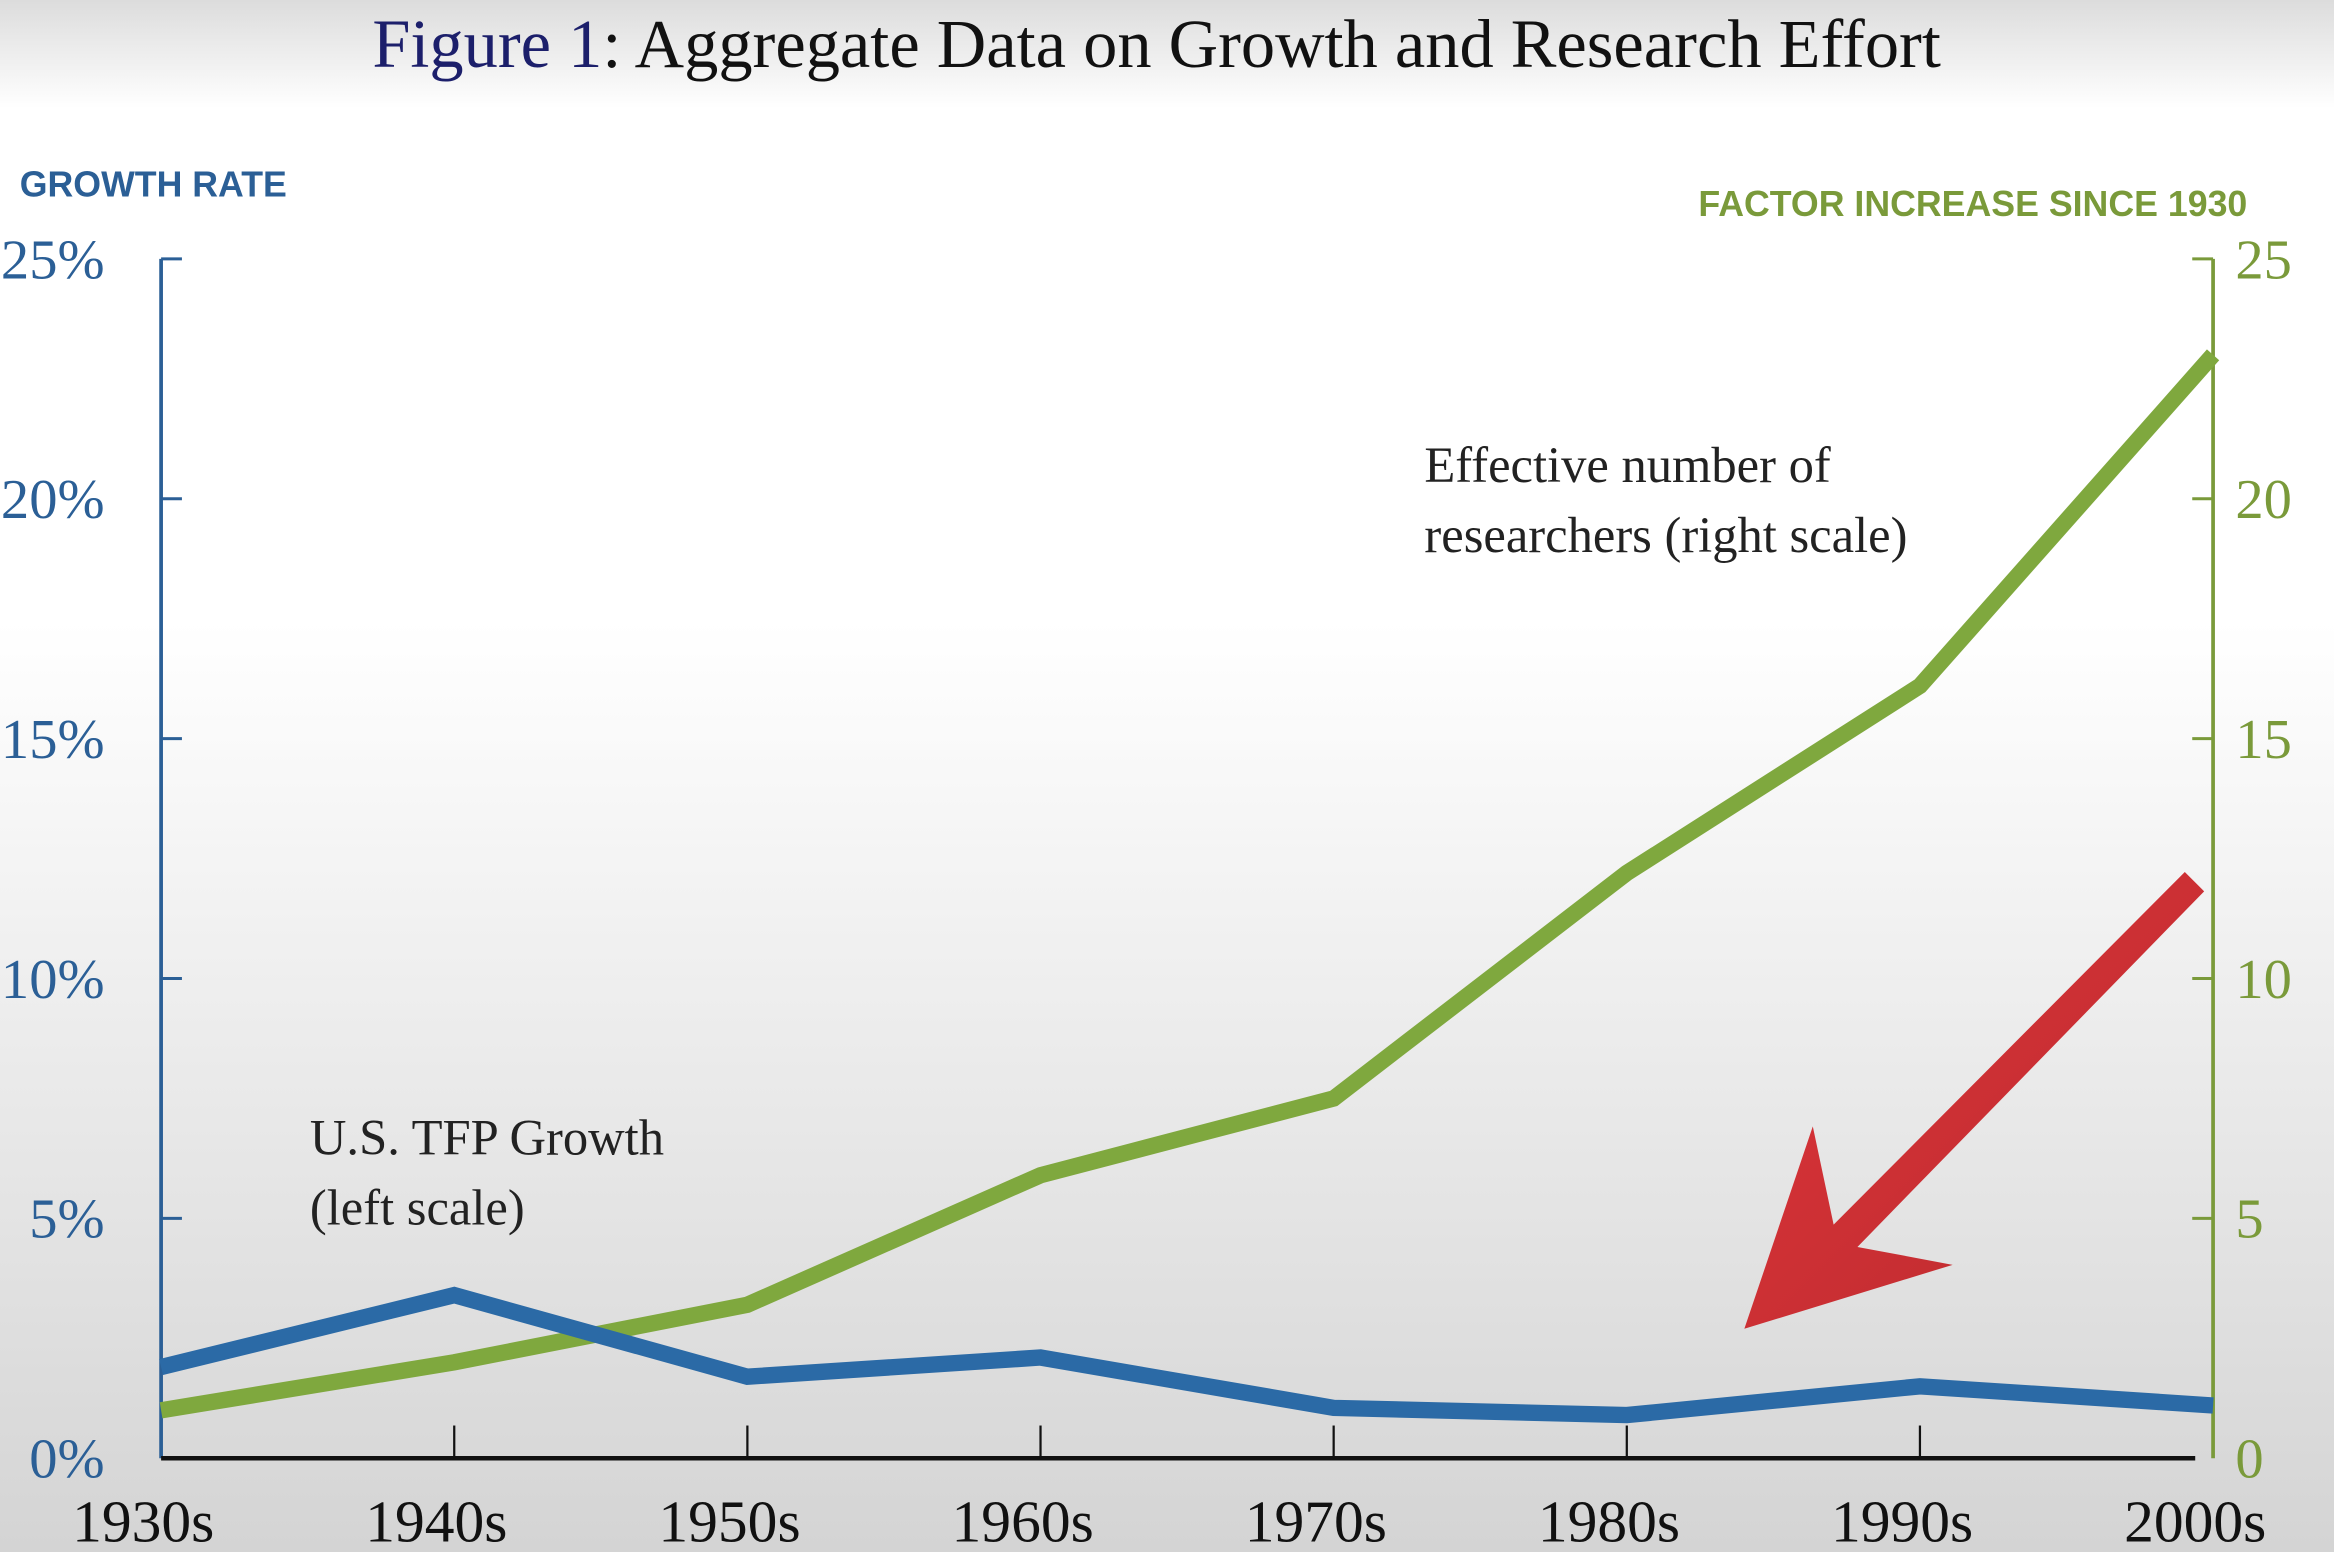 This screenshot has height=1552, width=2334. Describe the element at coordinates (1972, 204) in the screenshot. I see `right-axis-label: FACTOR INCREASE SINCE 1930` at that location.